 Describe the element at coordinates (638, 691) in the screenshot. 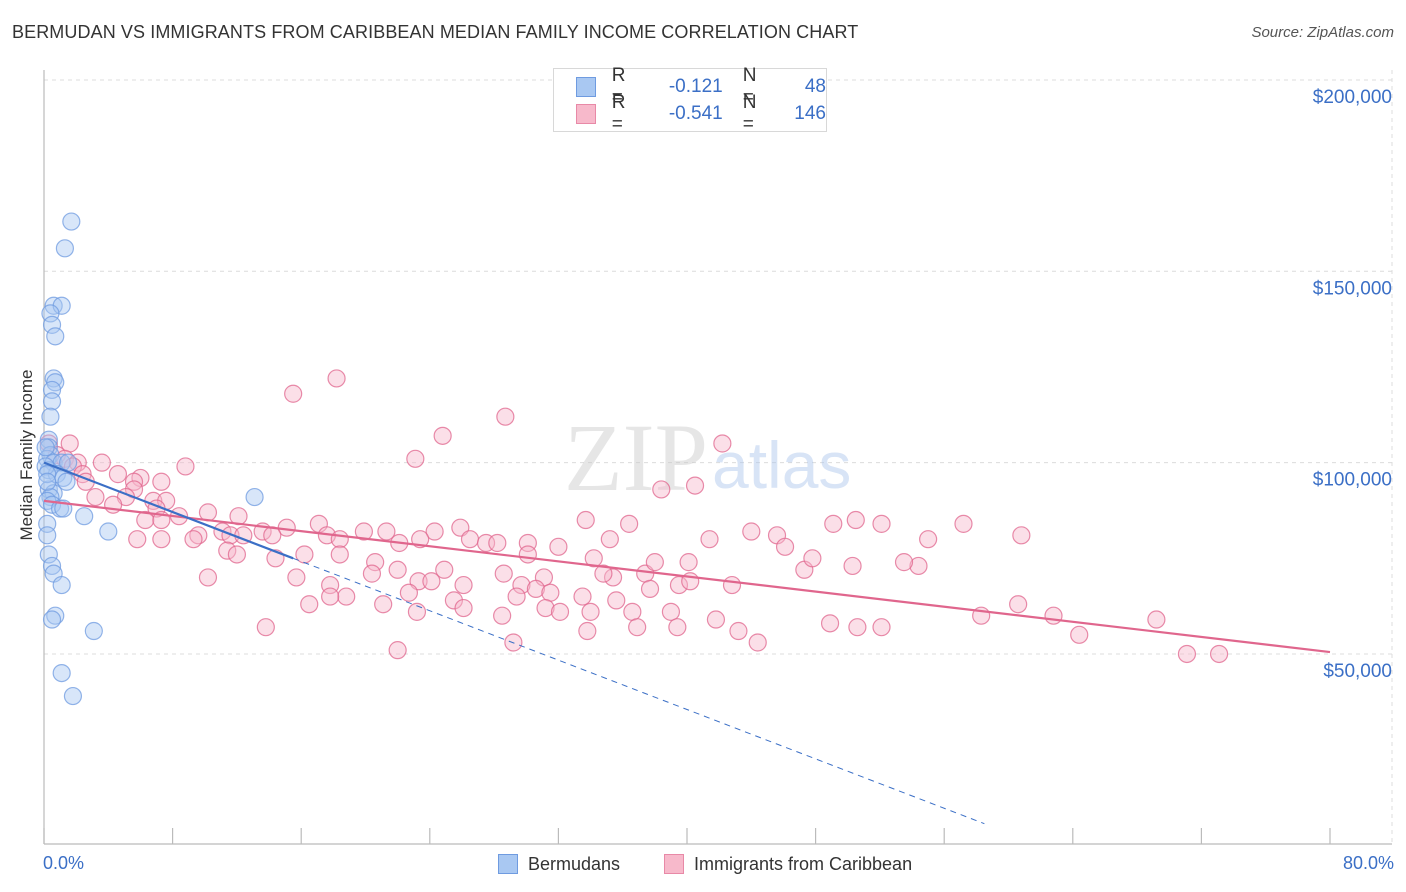

I see `trend-line-bermudans-extension` at that location.